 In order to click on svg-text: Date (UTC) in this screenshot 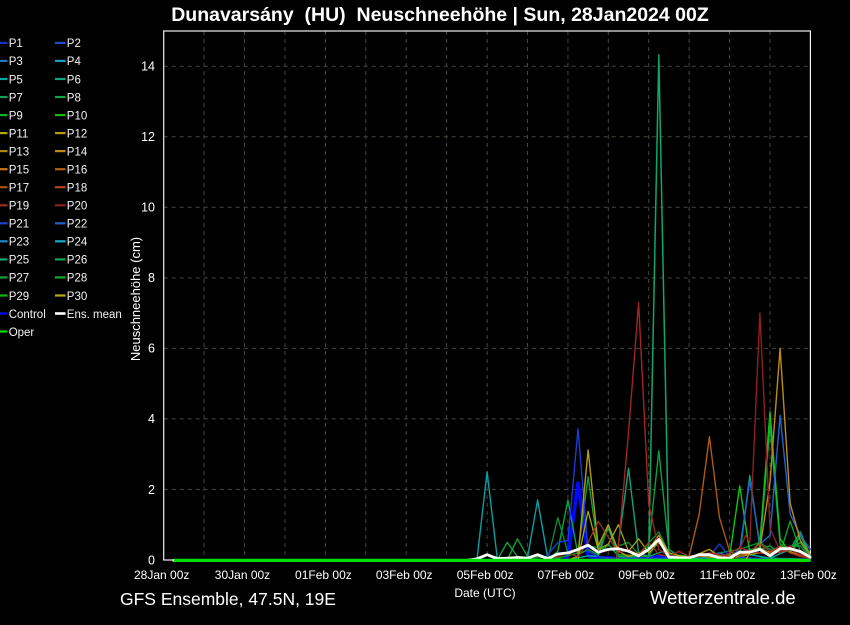, I will do `click(484, 593)`.